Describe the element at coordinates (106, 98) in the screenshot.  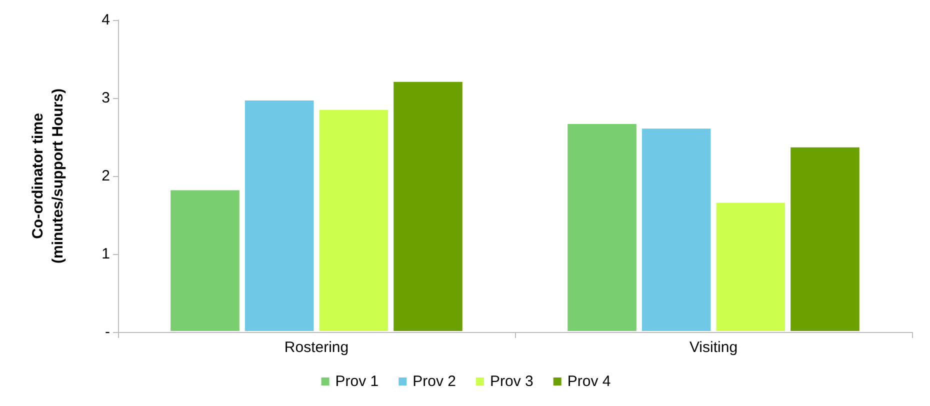
I see `y-tick-label: 3` at that location.